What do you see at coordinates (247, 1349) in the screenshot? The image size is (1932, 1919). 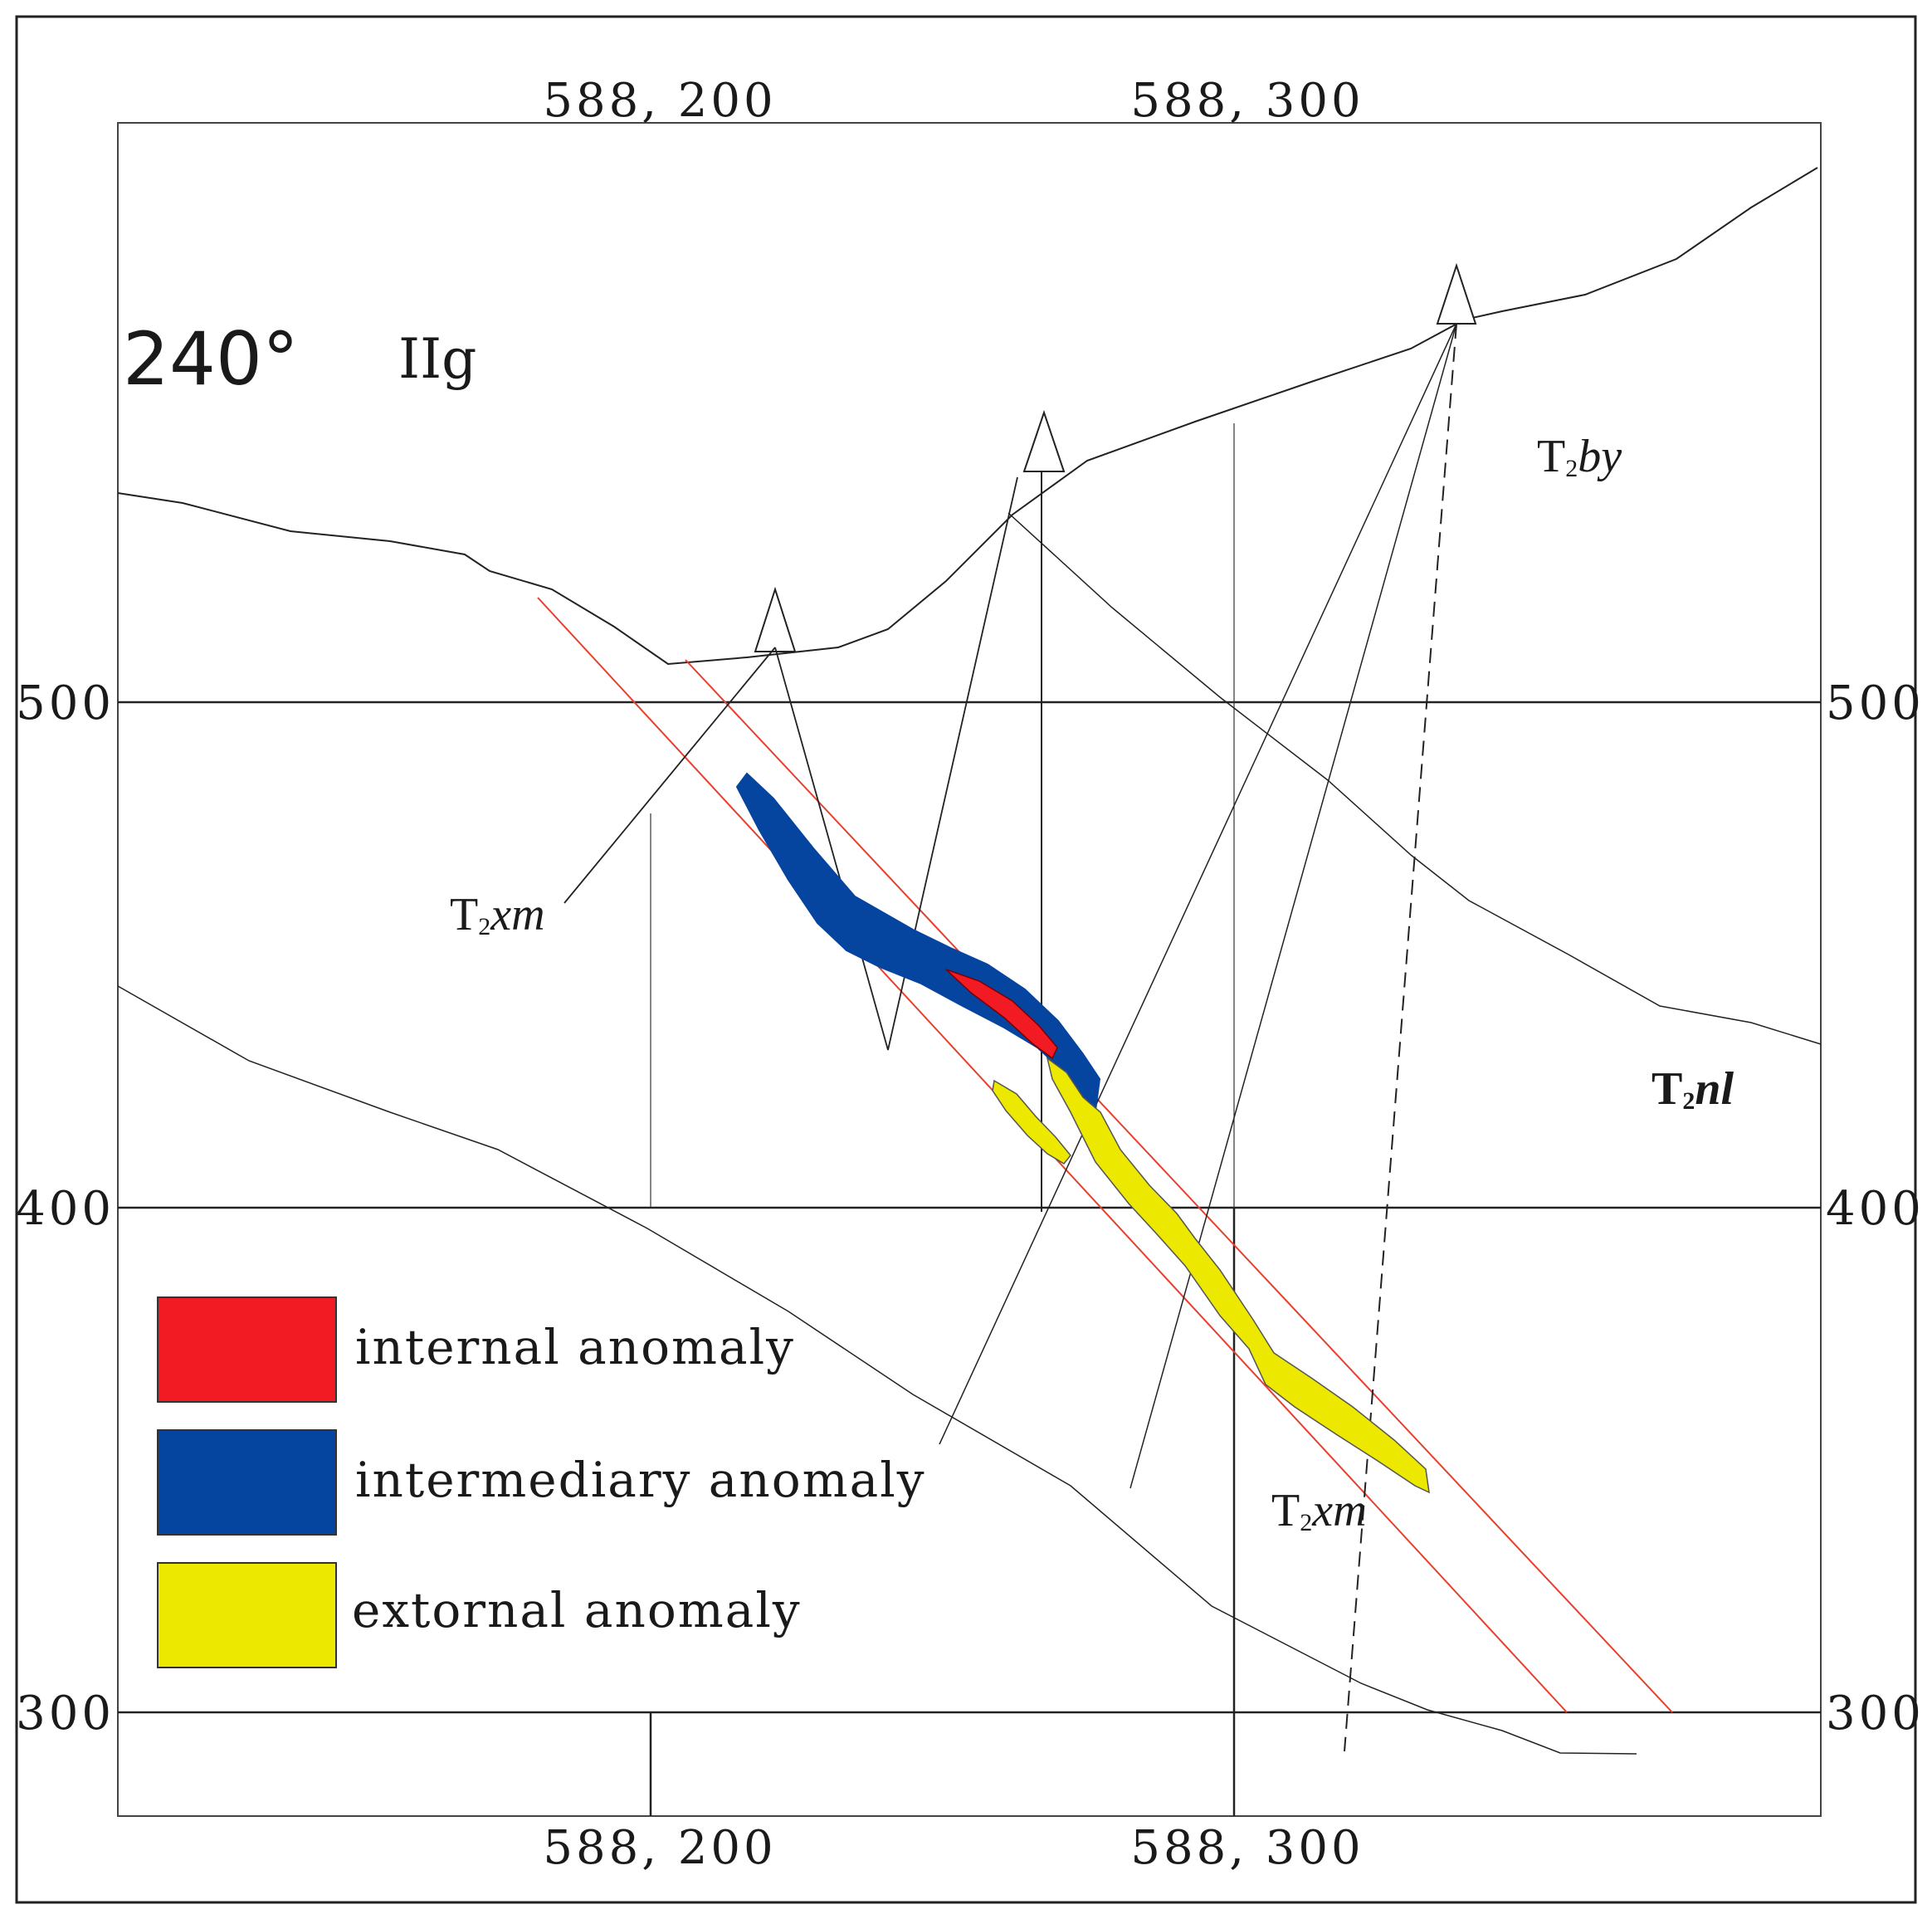 I see `legend-swatch-internal` at bounding box center [247, 1349].